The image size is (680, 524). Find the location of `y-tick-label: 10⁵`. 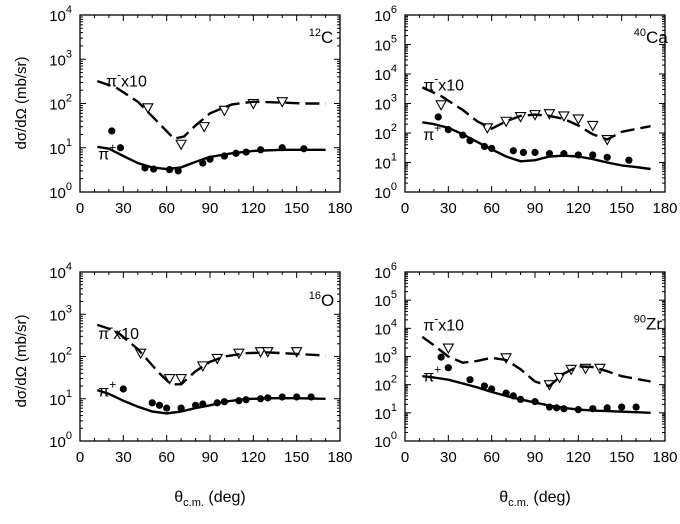

y-tick-label: 10⁵ is located at coordinates (385, 44).